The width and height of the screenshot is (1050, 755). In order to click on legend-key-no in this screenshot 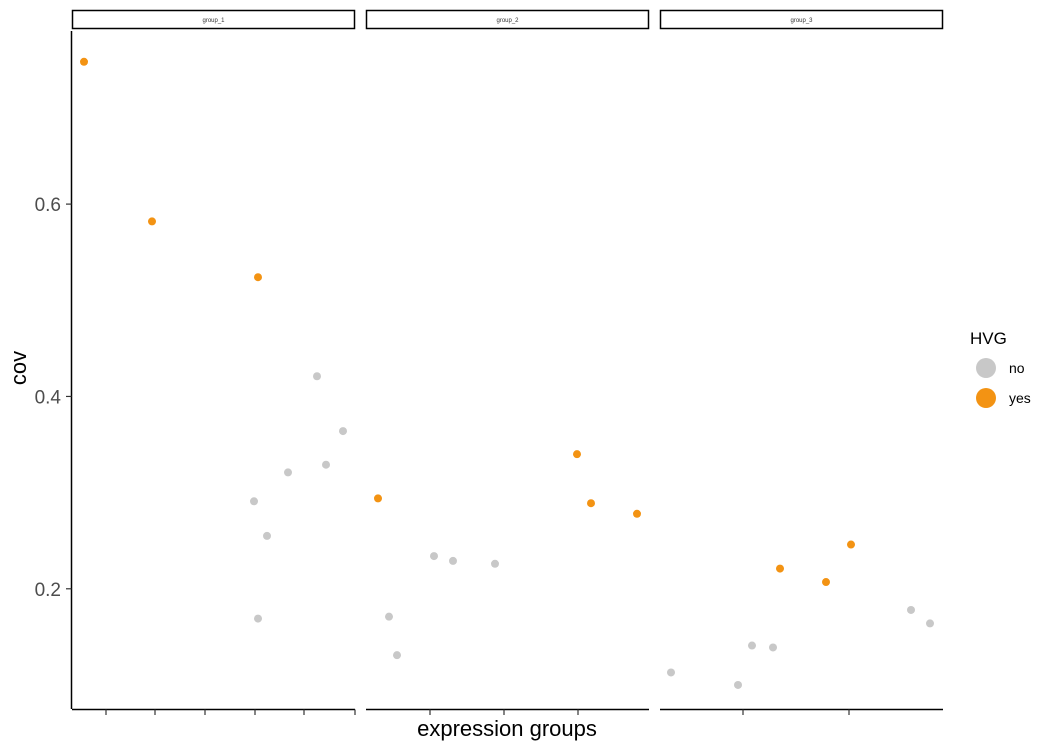, I will do `click(986, 368)`.